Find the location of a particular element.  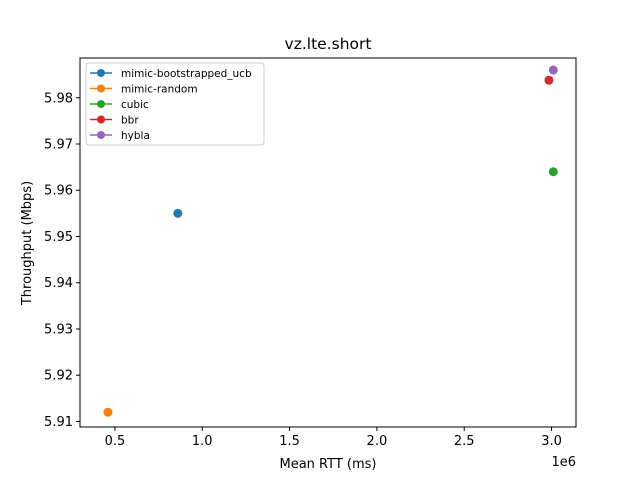

point-mimic-bootstrapped_ucb is located at coordinates (178, 213).